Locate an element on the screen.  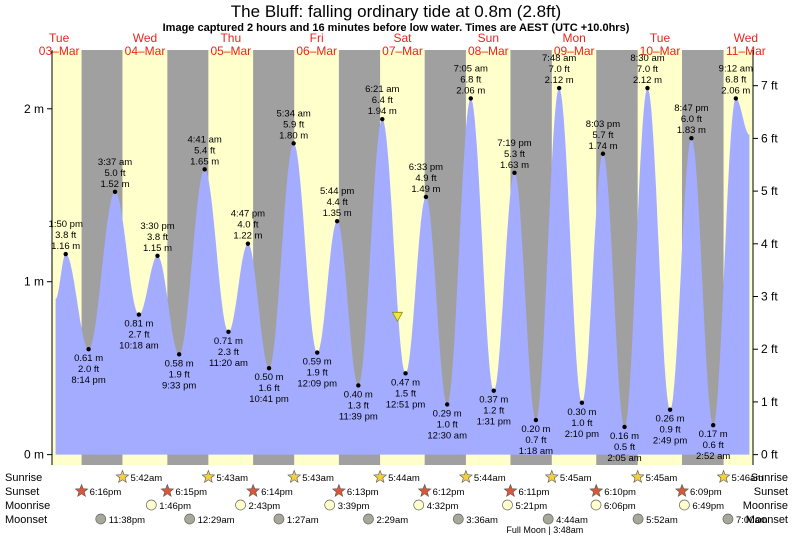
tide-time-label: 11:20 am is located at coordinates (228, 363).